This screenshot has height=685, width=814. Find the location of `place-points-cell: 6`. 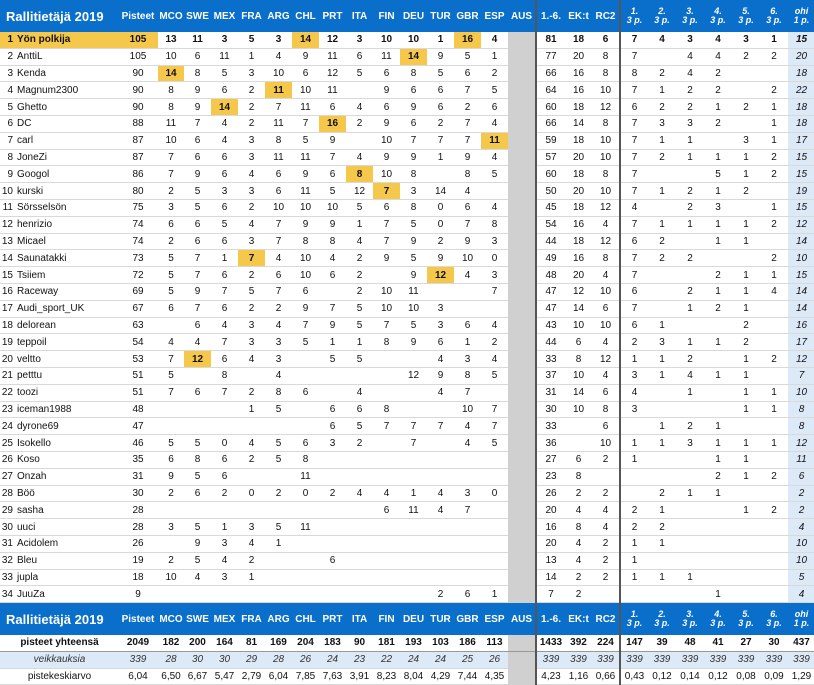

place-points-cell: 6 is located at coordinates (633, 242).